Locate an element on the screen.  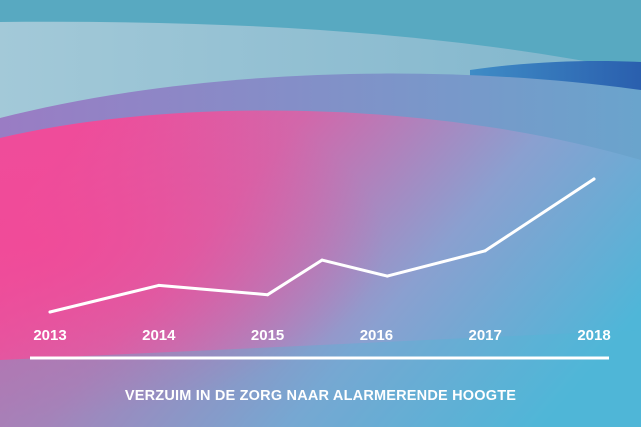
x-tick-label: 2016 is located at coordinates (376, 335).